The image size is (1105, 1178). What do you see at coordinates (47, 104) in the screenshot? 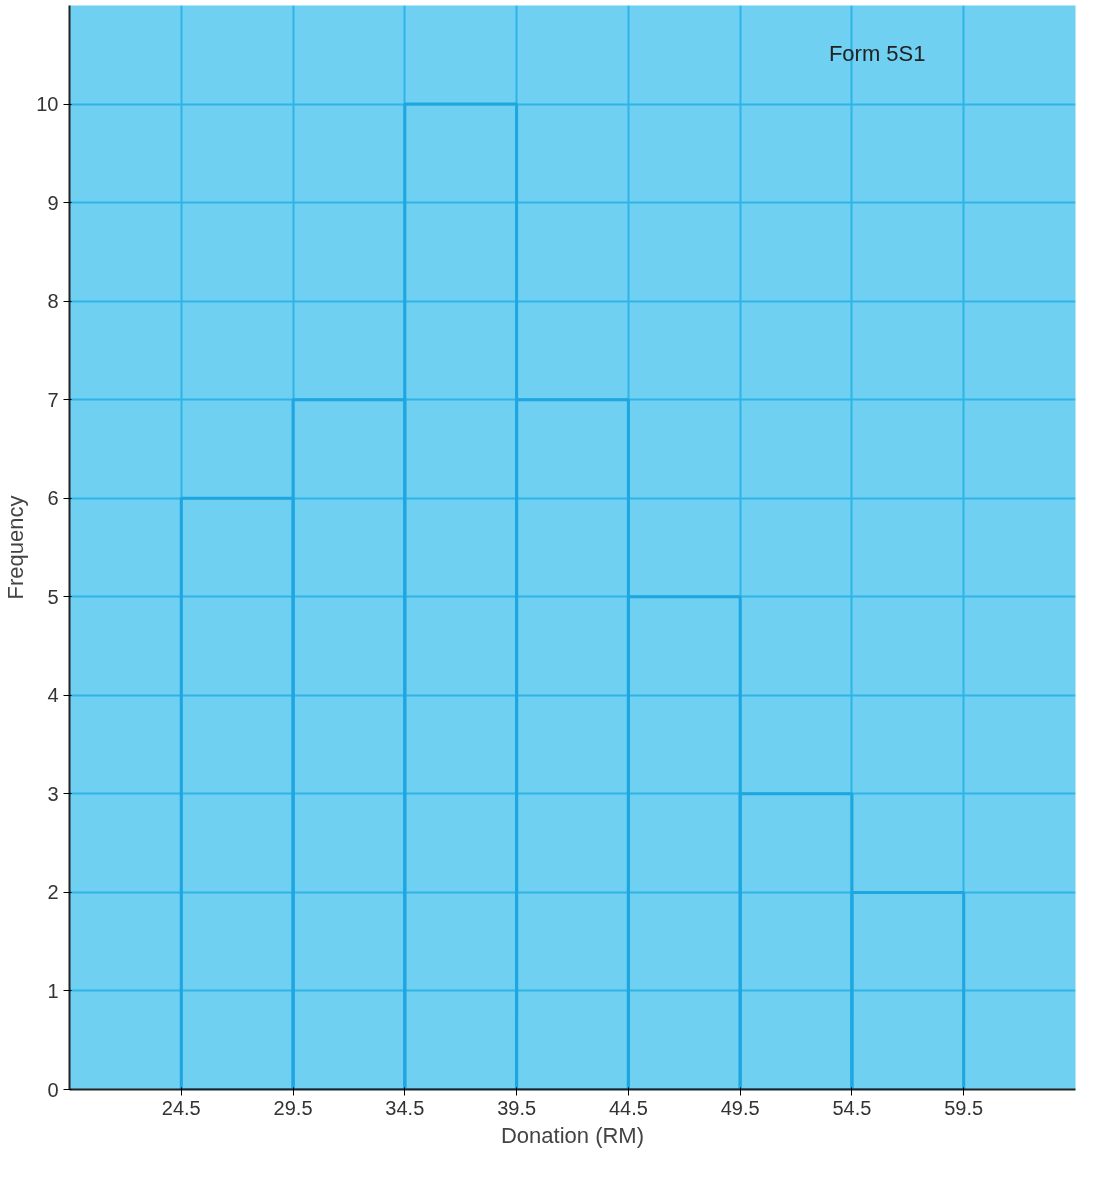
I see `y-tick-label: 10` at bounding box center [47, 104].